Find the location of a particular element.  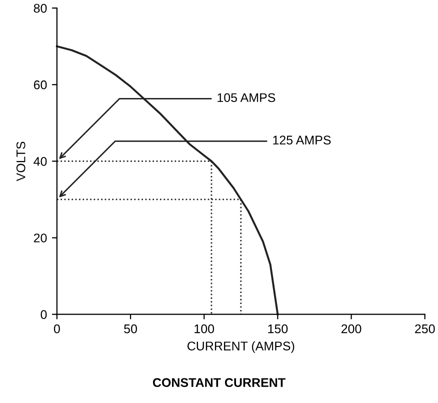

annotation: 125 AMPS is located at coordinates (302, 140).